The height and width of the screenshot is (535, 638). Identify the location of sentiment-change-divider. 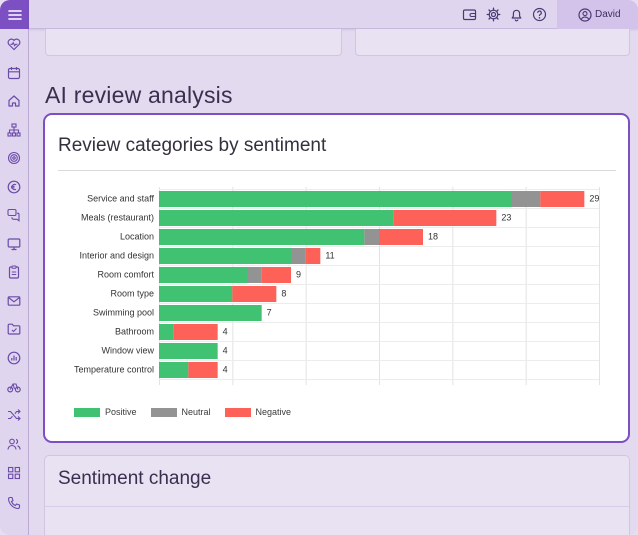
(337, 506).